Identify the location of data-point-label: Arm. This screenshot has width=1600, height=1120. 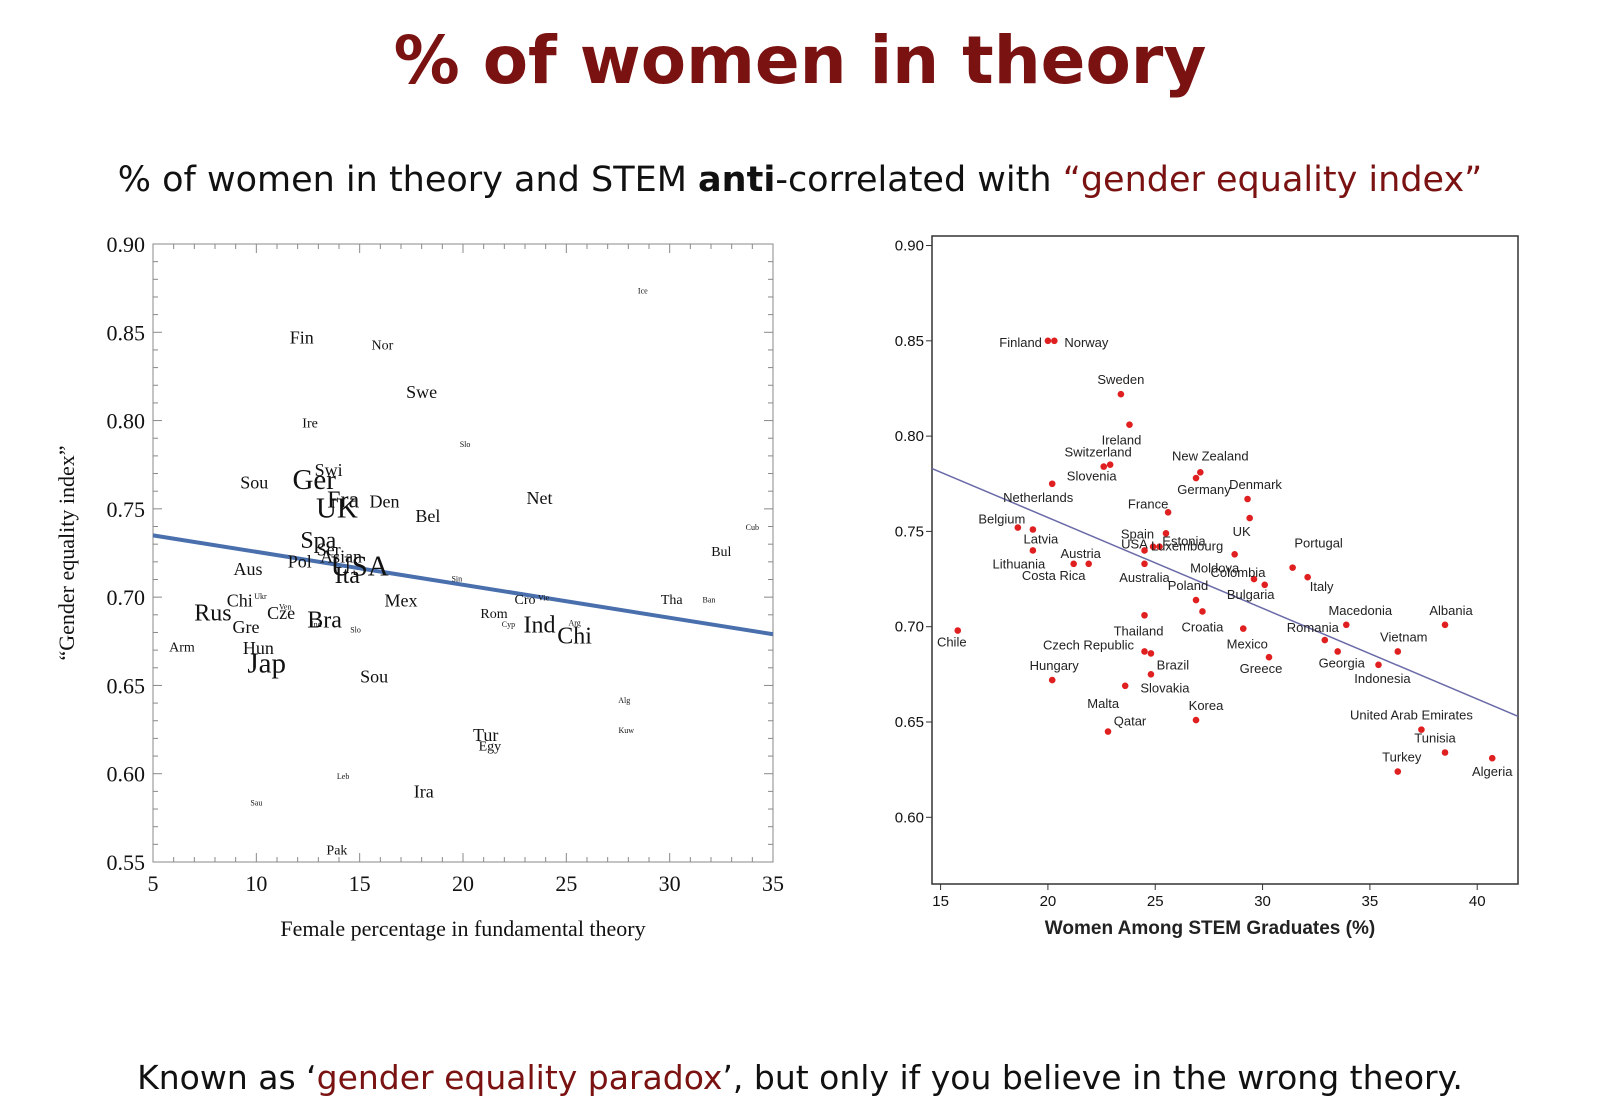
(182, 648).